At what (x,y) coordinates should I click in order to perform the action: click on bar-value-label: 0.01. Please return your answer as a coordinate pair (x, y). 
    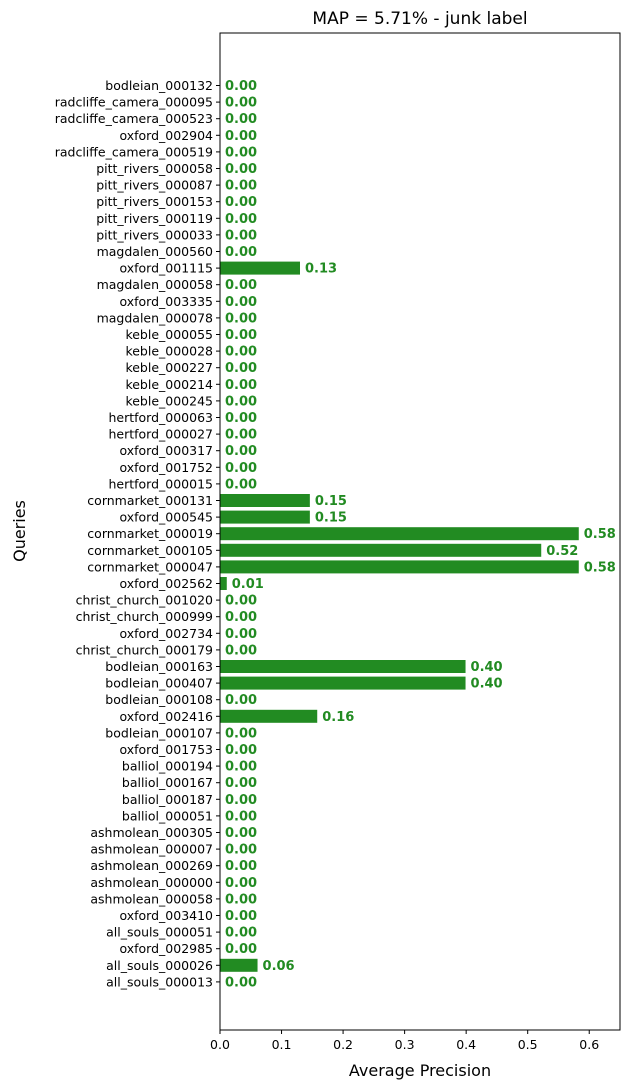
    Looking at the image, I should click on (248, 584).